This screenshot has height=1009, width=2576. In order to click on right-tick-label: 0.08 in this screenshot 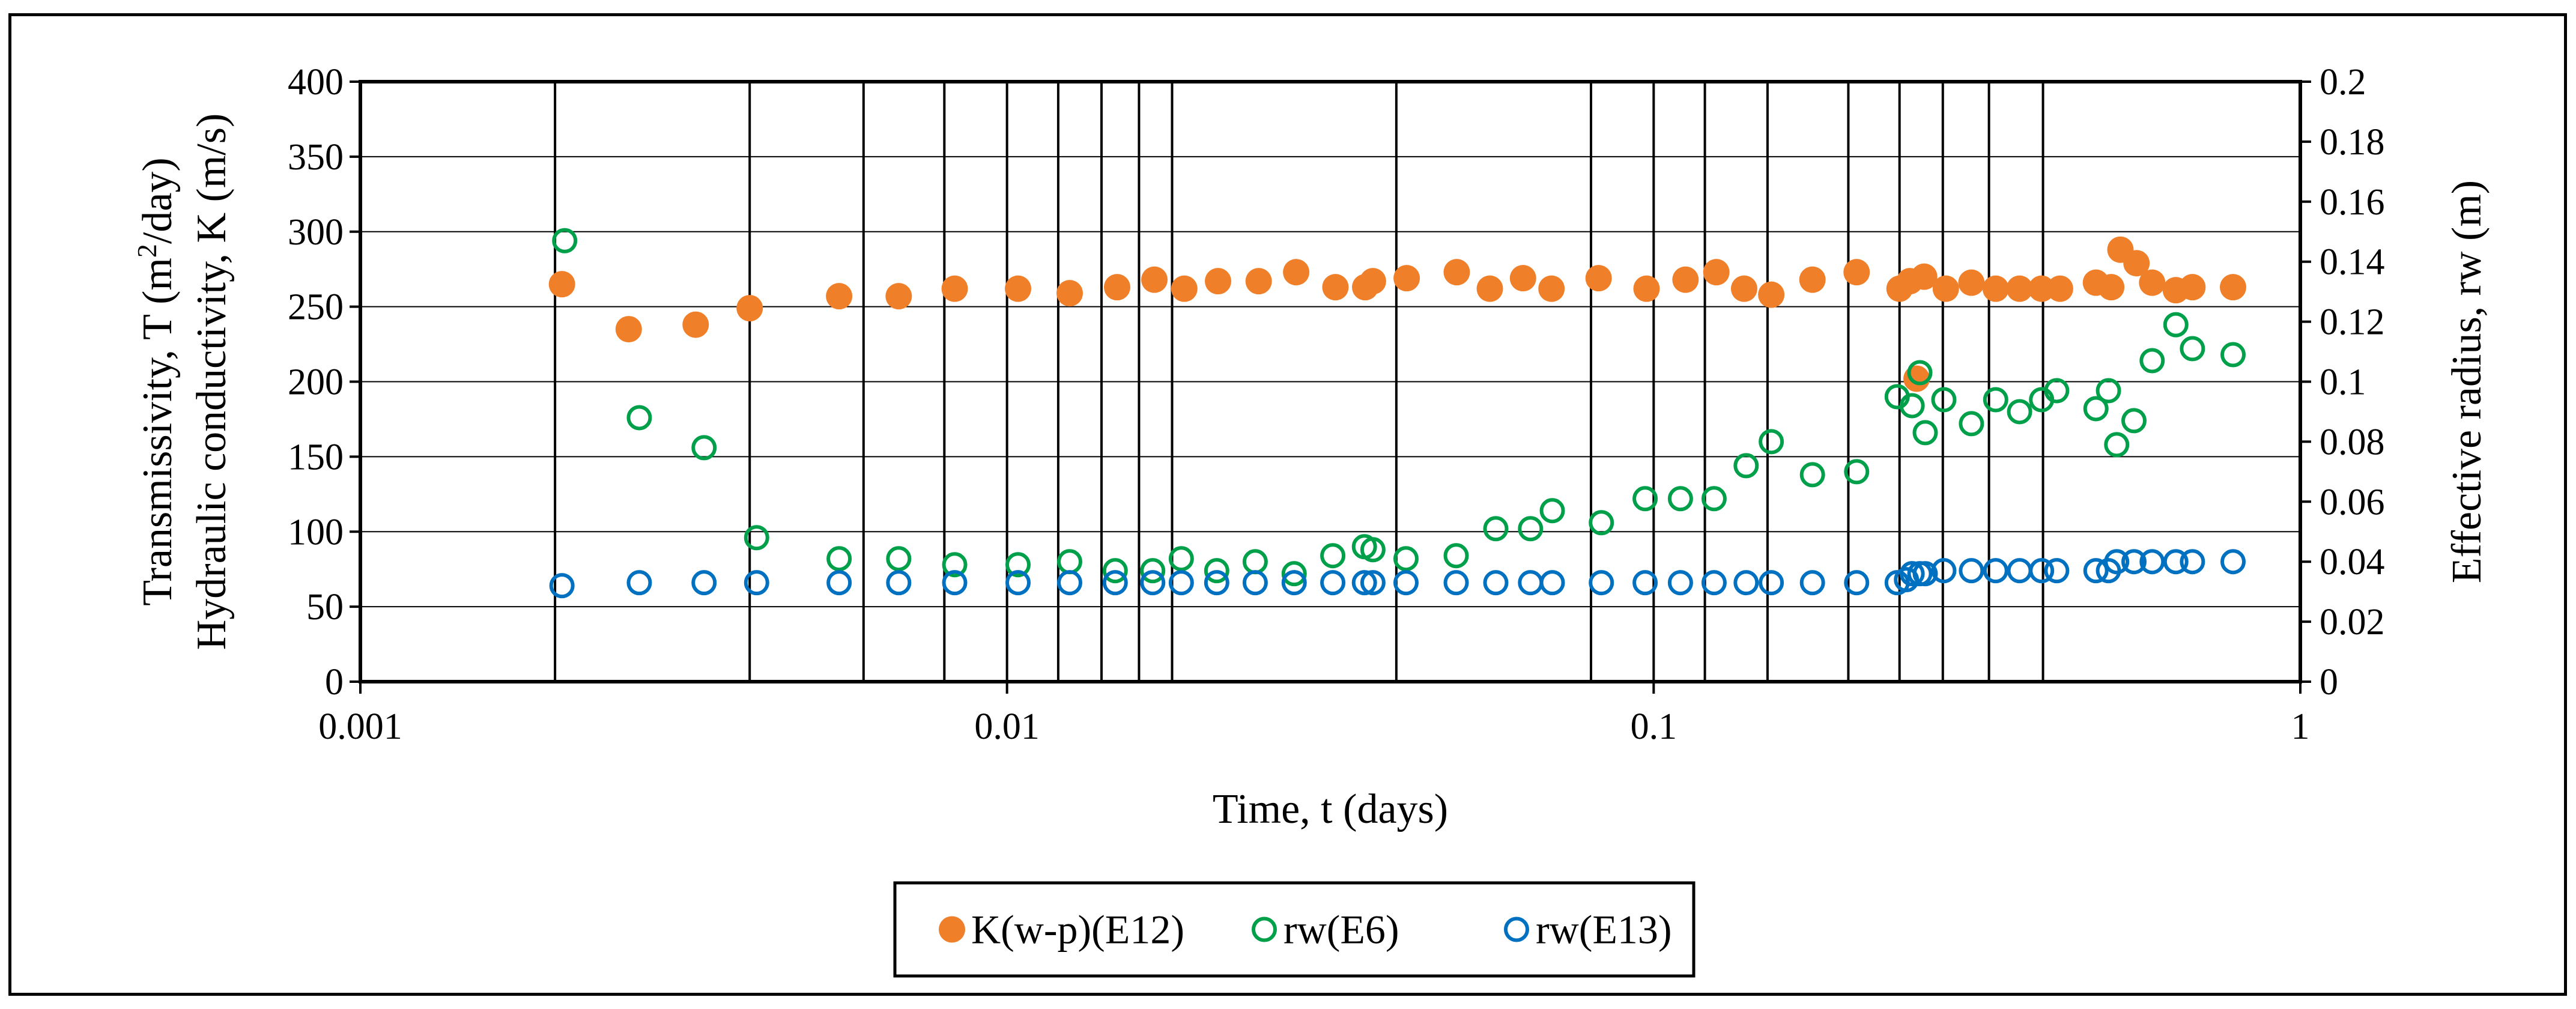, I will do `click(2352, 442)`.